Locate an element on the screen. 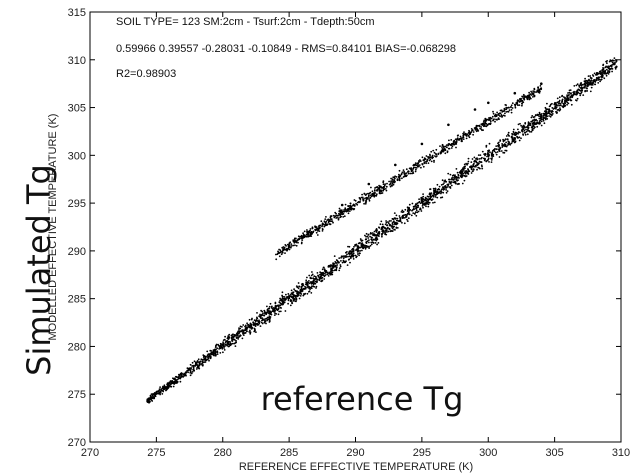  x-tick-label: 290 is located at coordinates (355, 453).